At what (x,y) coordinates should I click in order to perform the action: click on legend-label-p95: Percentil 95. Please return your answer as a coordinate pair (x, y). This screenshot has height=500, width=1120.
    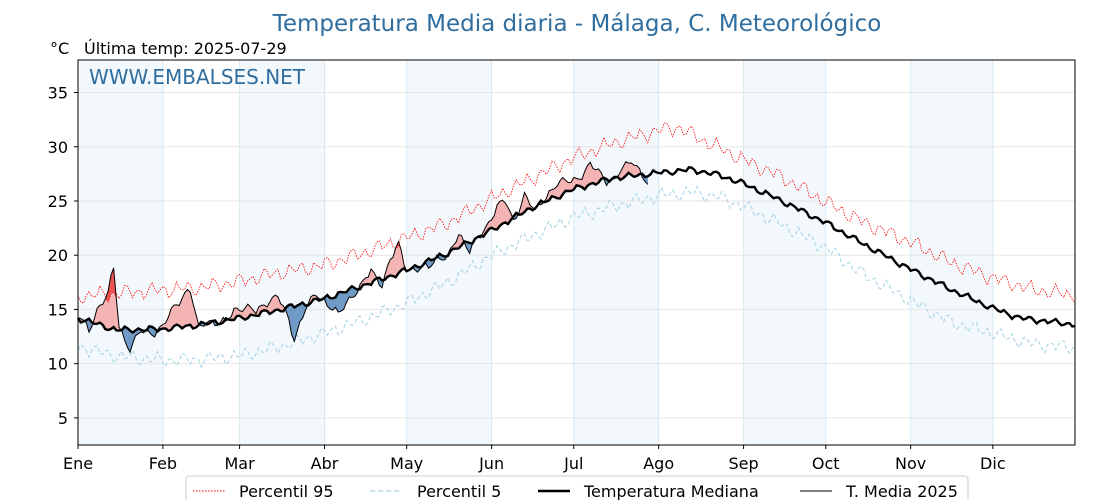
    Looking at the image, I should click on (286, 491).